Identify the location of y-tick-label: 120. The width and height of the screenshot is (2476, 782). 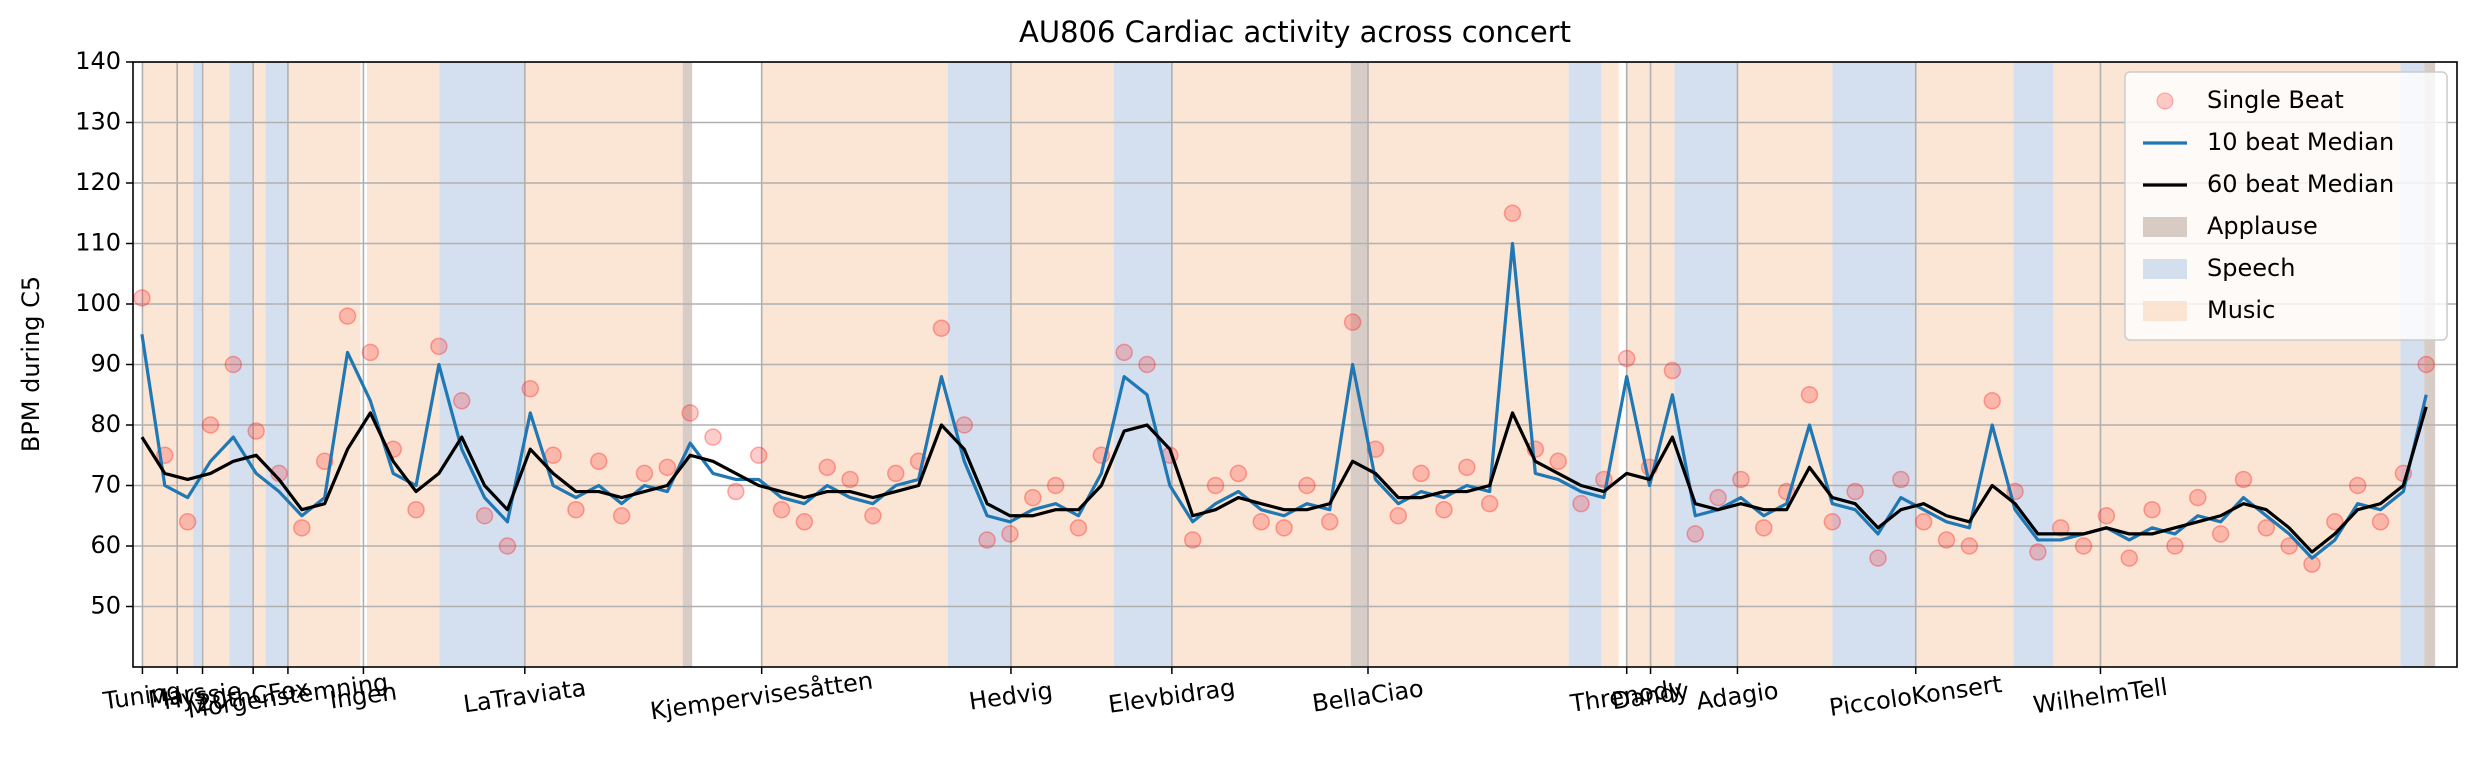
(98, 182).